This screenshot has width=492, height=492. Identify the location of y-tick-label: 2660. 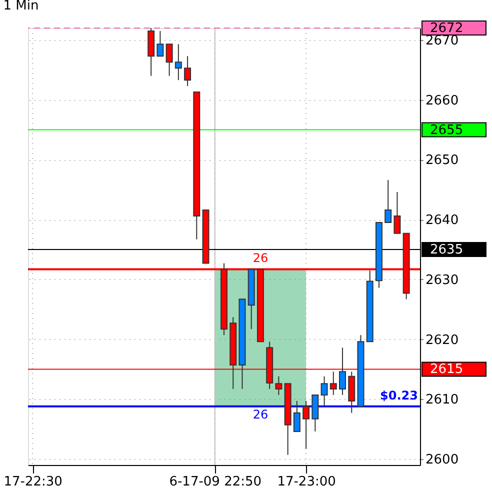
(442, 100).